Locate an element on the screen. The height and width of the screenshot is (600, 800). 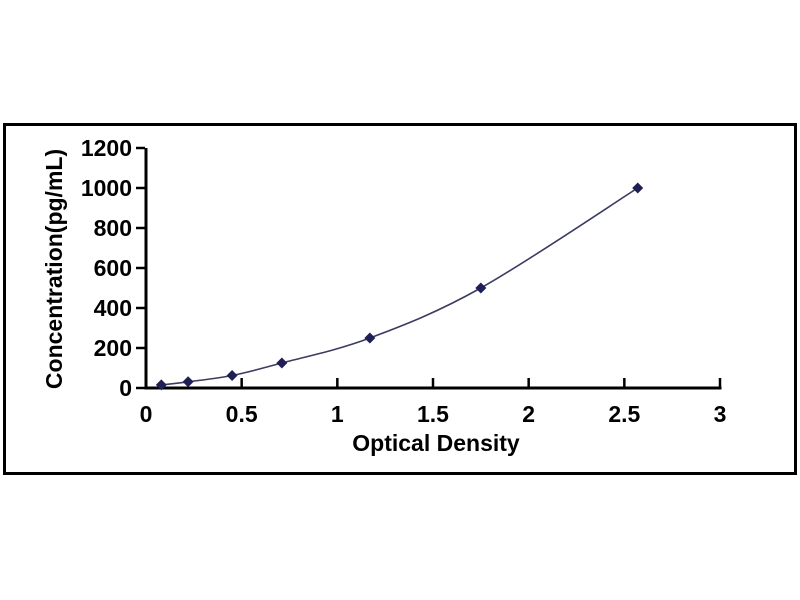
x-tick-label: 3 is located at coordinates (720, 414).